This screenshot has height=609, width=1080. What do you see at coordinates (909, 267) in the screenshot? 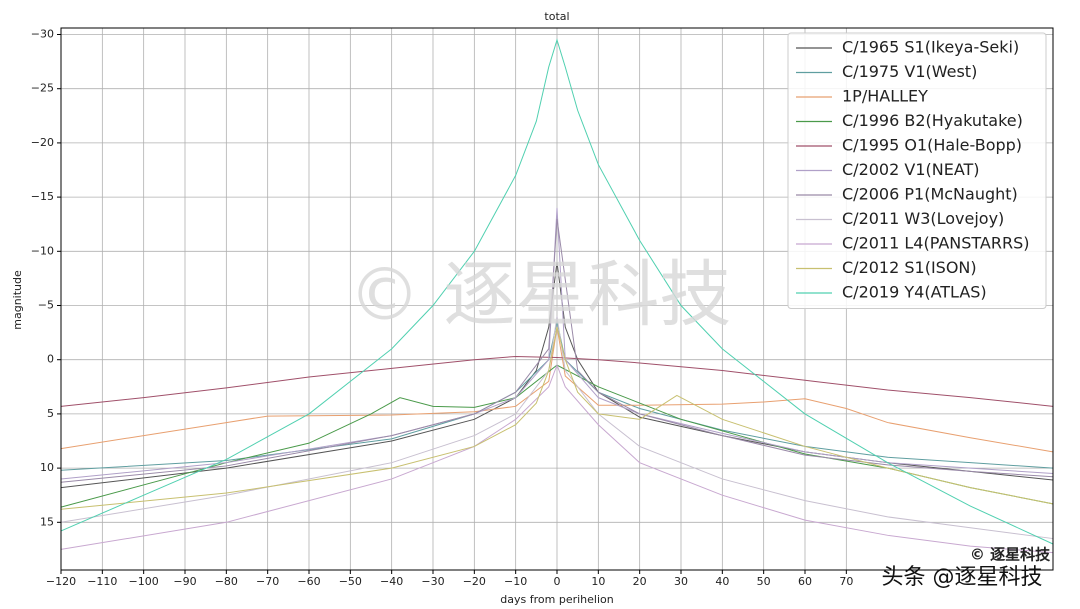
I see `legend-label: C/2012 S1(ISON)` at bounding box center [909, 267].